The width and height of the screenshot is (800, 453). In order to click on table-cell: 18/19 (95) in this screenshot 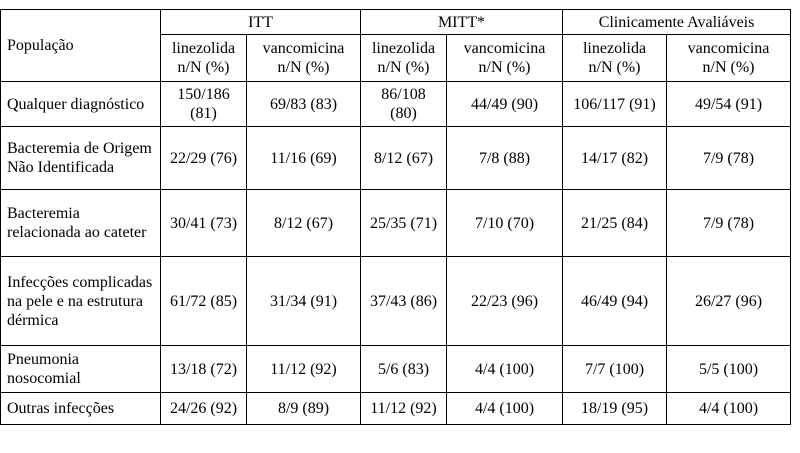, I will do `click(615, 408)`.